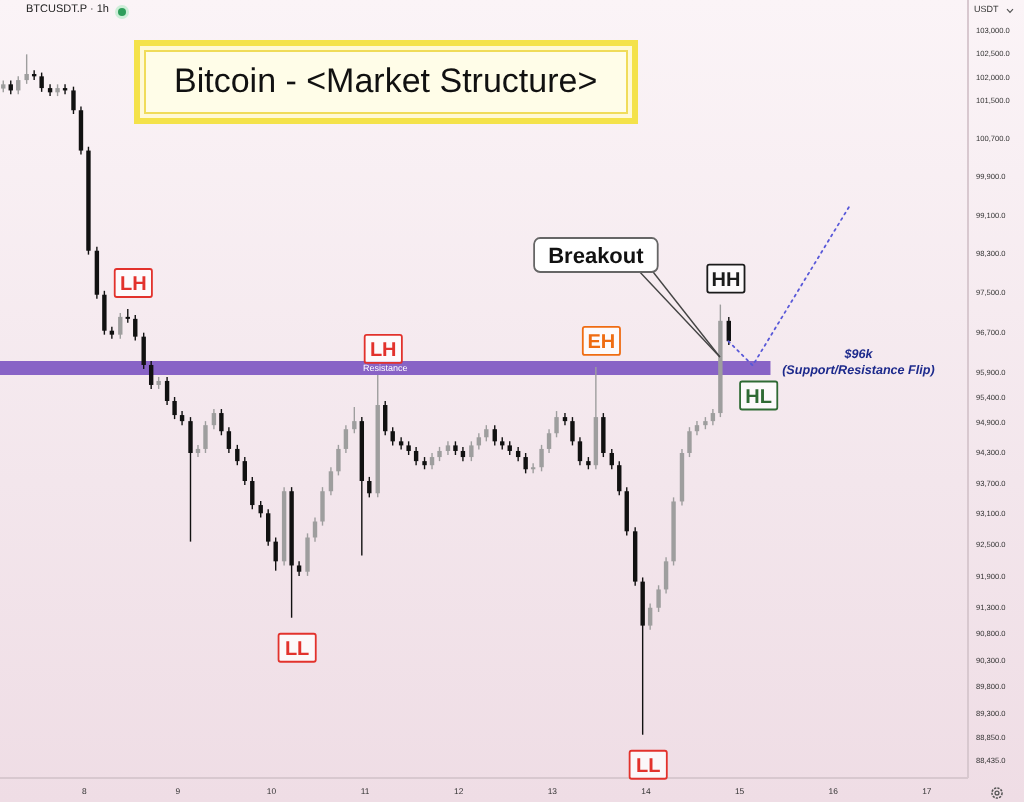 This screenshot has height=802, width=1024. Describe the element at coordinates (726, 280) in the screenshot. I see `annotation: HH` at that location.